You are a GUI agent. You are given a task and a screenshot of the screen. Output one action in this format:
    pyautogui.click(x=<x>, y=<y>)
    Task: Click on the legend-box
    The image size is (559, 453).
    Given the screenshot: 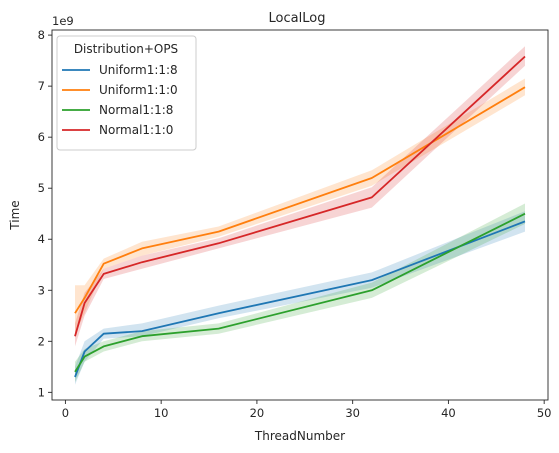 What is the action you would take?
    pyautogui.click(x=126, y=93)
    